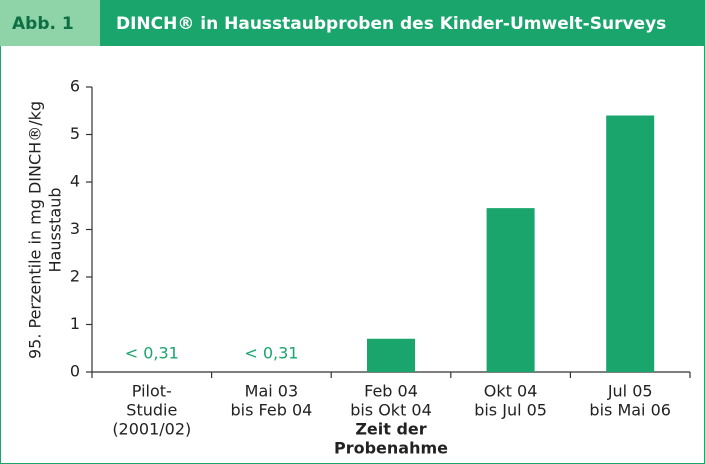 The image size is (705, 464). What do you see at coordinates (391, 391) in the screenshot?
I see `x-tick-label: Feb 04` at bounding box center [391, 391].